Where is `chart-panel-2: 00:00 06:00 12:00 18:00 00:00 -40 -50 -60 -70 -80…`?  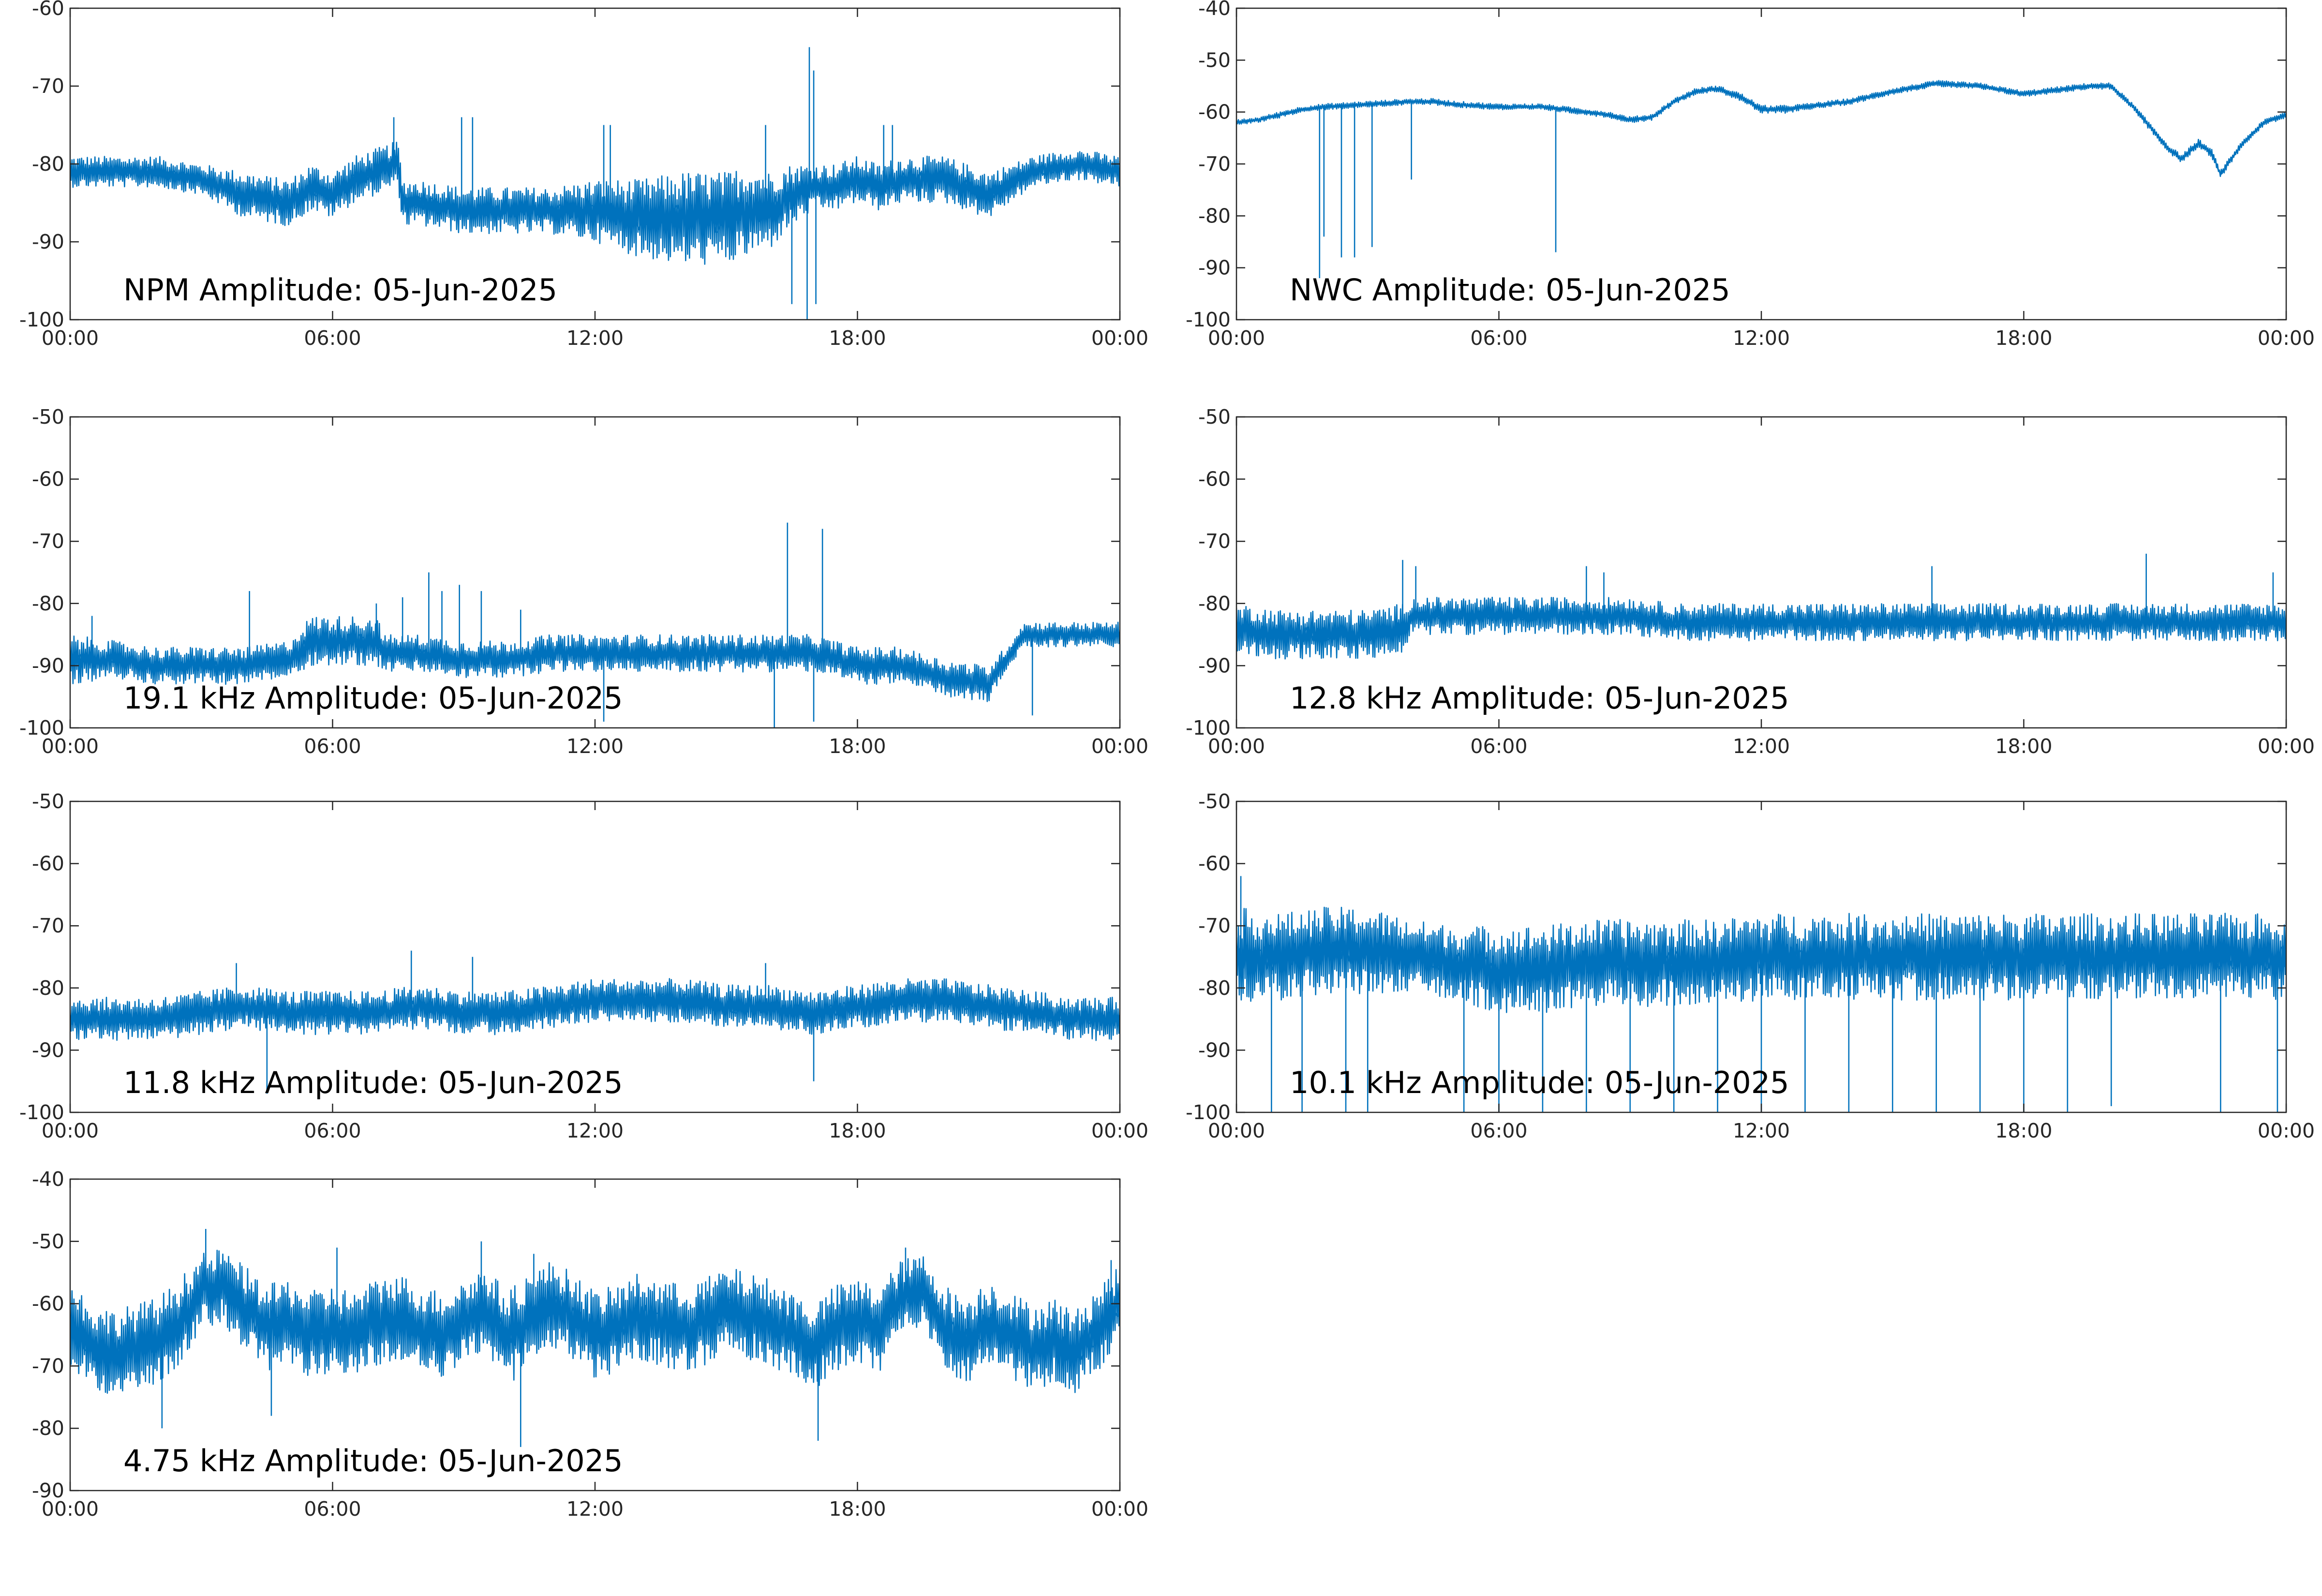 chart-panel-2: 00:00 06:00 12:00 18:00 00:00 -40 -50 -60 -70 -80… is located at coordinates (1750, 175).